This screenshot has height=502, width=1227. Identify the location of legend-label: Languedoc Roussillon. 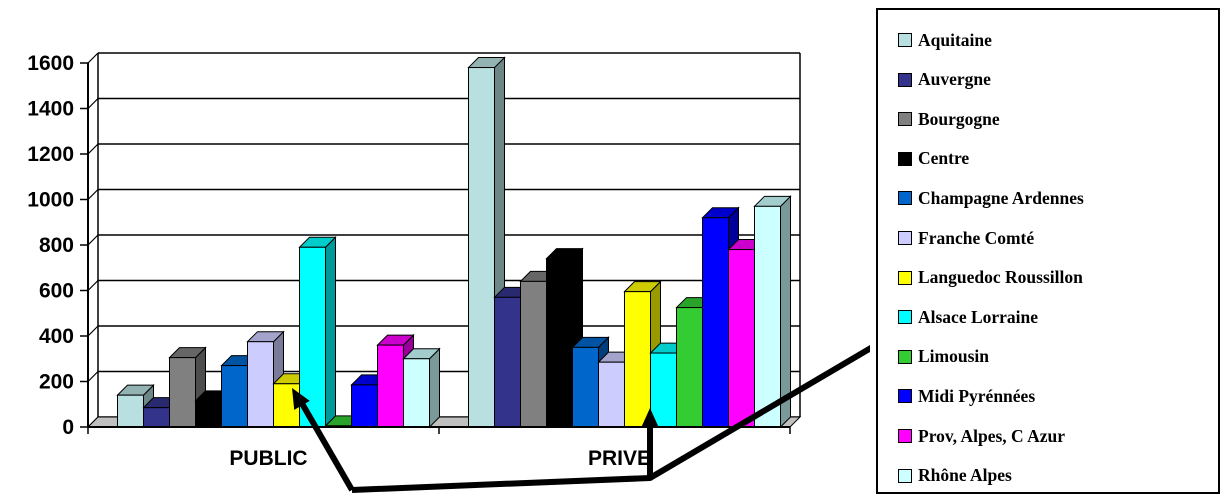
(1000, 277).